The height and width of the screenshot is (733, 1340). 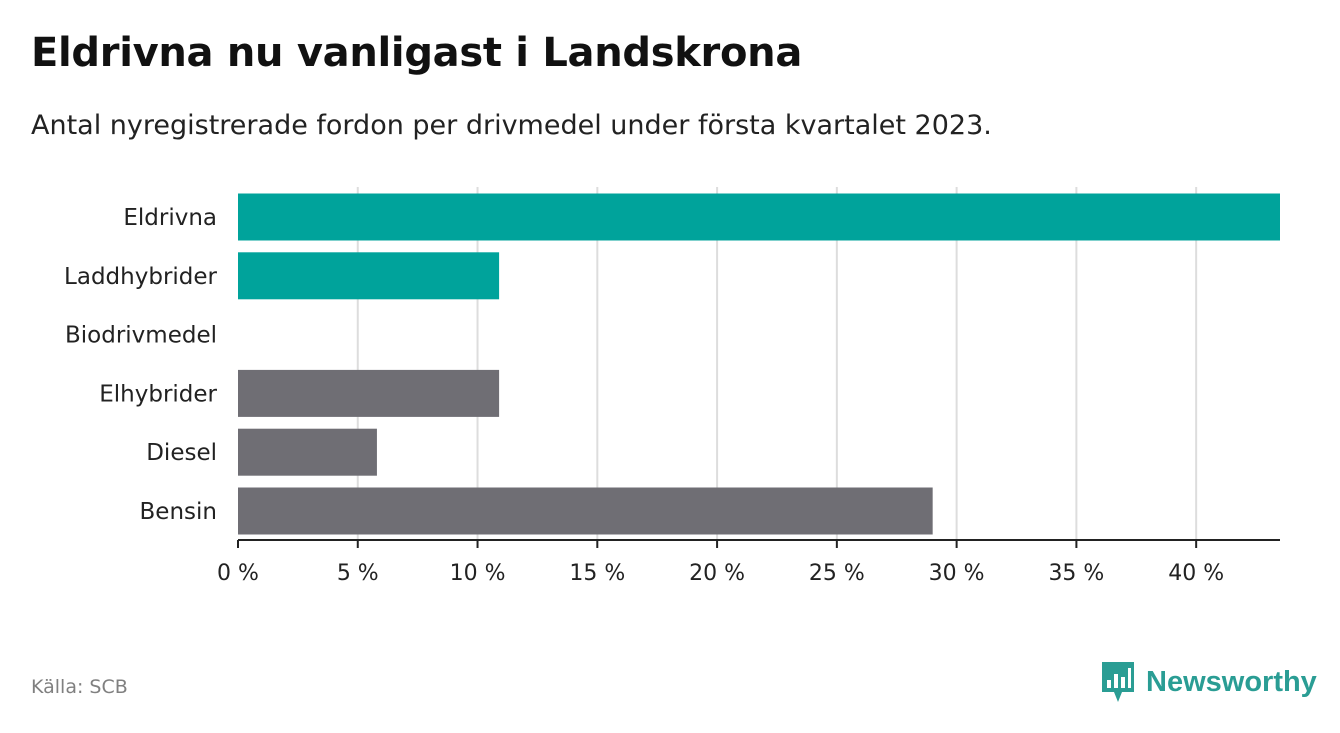 I want to click on x-tick-label: 40 %, so click(x=1196, y=573).